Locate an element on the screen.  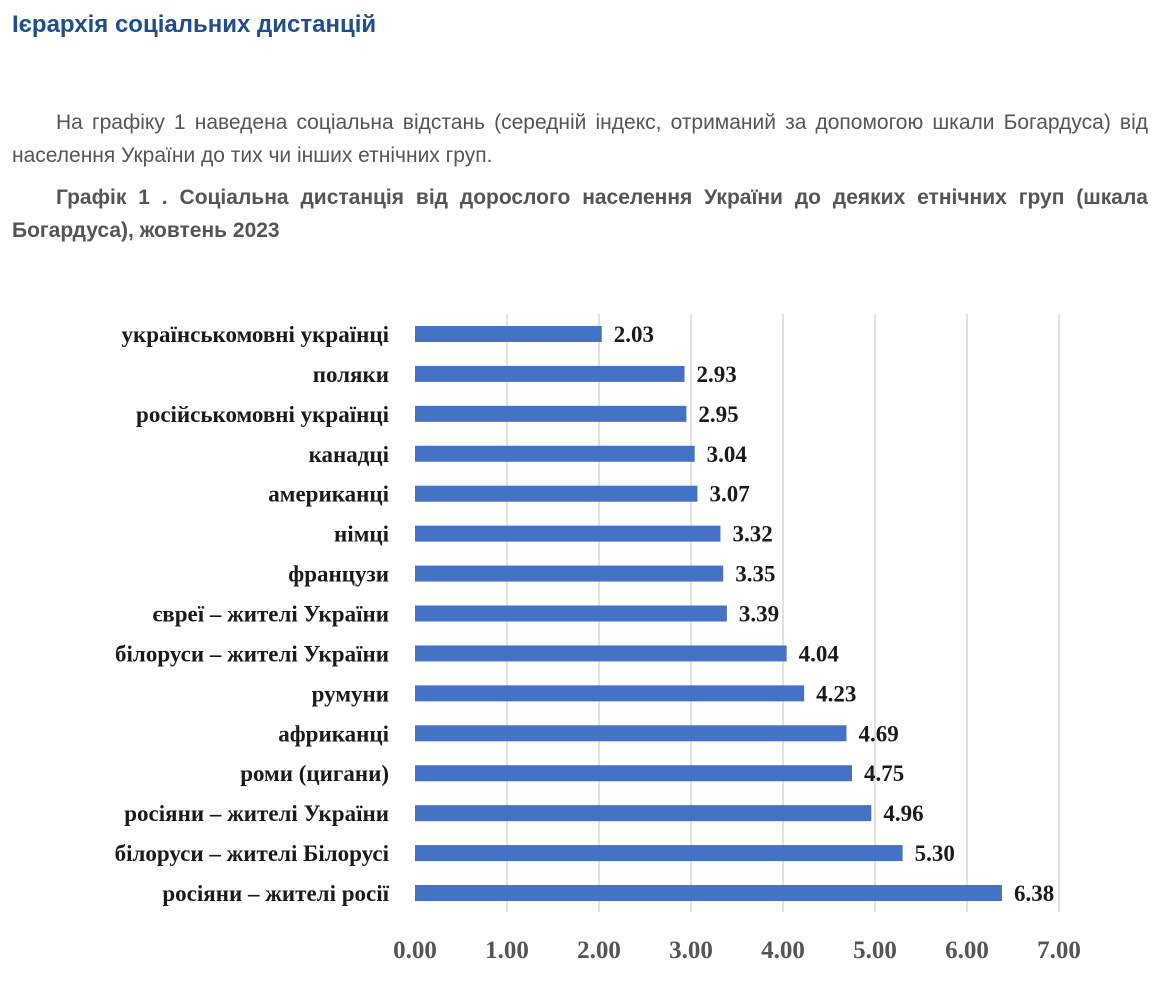
value-label: 2.95 is located at coordinates (718, 414).